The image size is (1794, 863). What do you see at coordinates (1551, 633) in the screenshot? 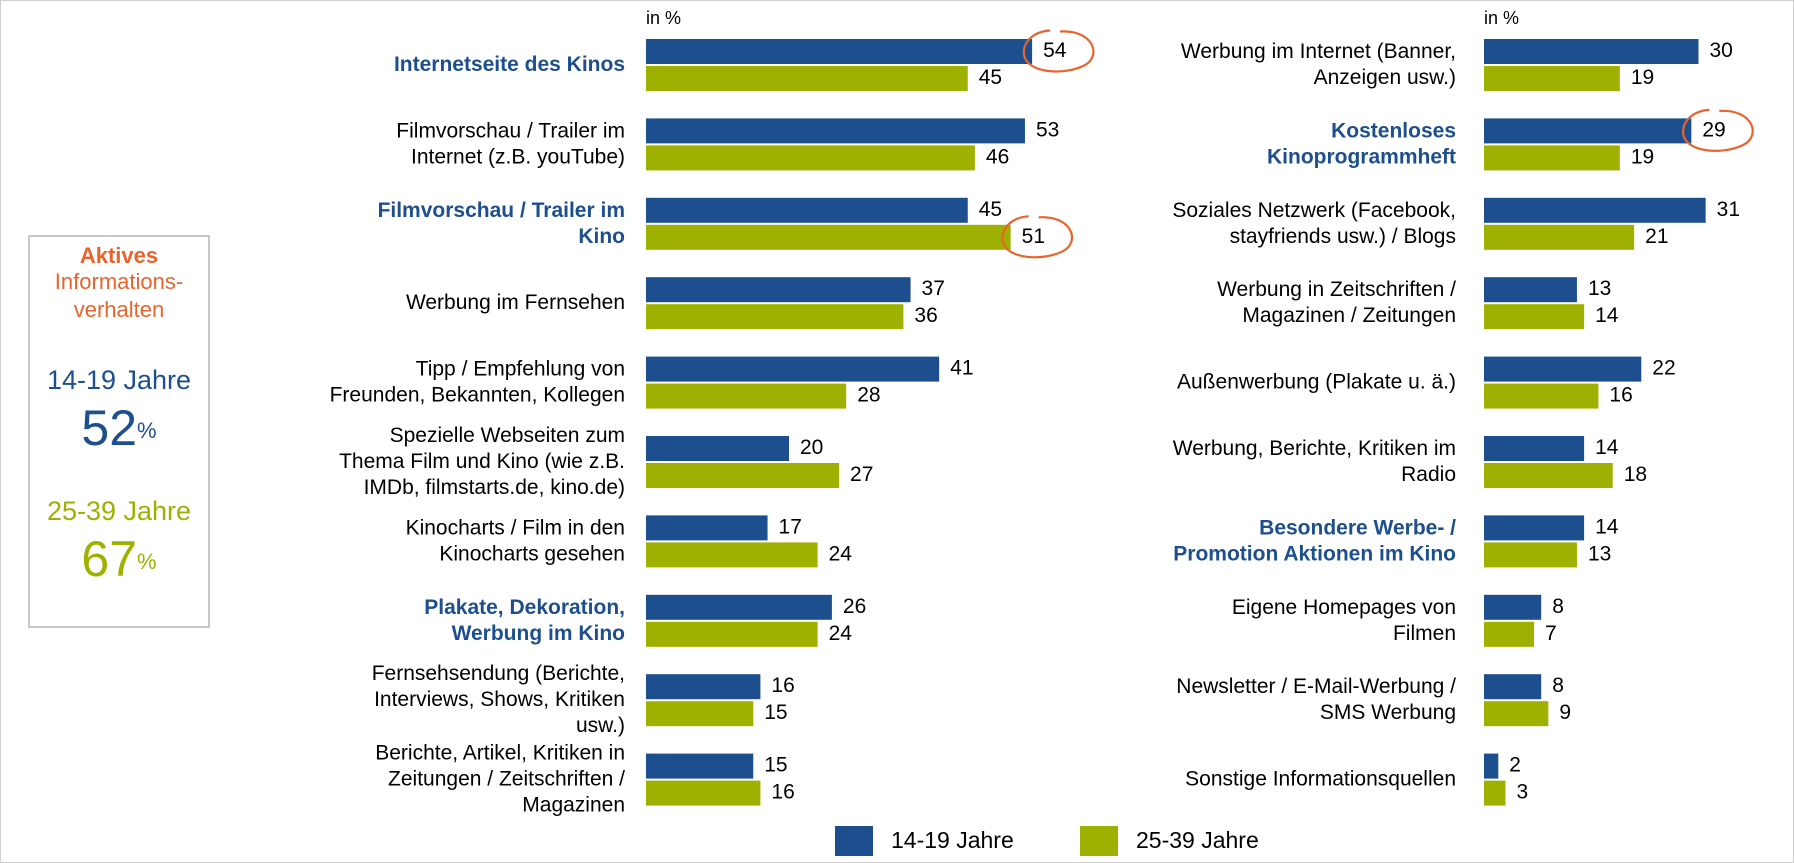
I see `value-label: 7` at bounding box center [1551, 633].